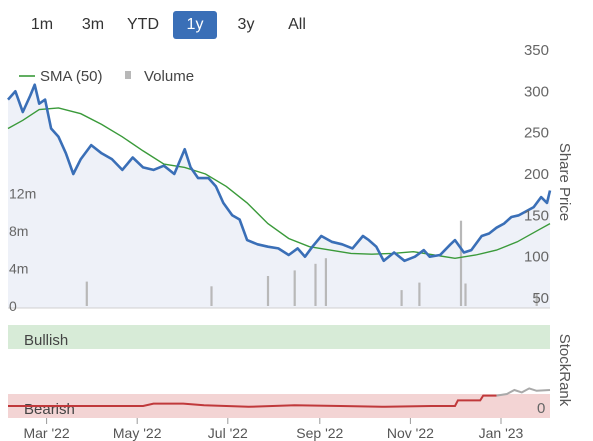 The height and width of the screenshot is (441, 593). I want to click on range-selector: 1m 3m YTD 1y 3y All, so click(296, 23).